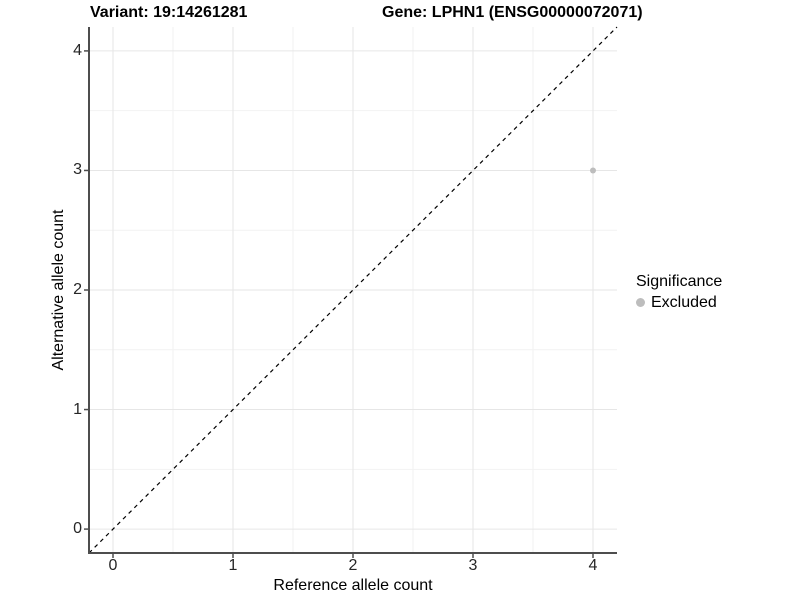  What do you see at coordinates (512, 12) in the screenshot?
I see `gene-title: Gene: LPHN1 (ENSG00000072071)` at bounding box center [512, 12].